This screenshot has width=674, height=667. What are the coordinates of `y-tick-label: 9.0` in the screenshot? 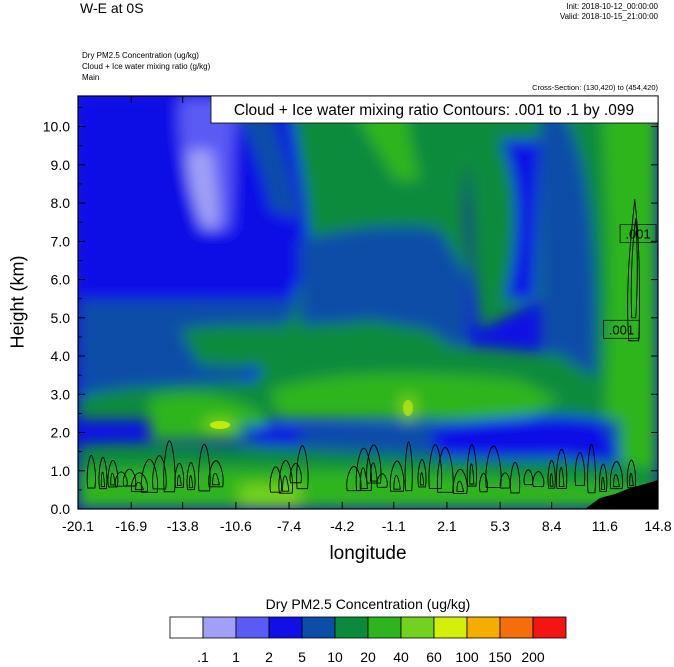 It's located at (61, 165).